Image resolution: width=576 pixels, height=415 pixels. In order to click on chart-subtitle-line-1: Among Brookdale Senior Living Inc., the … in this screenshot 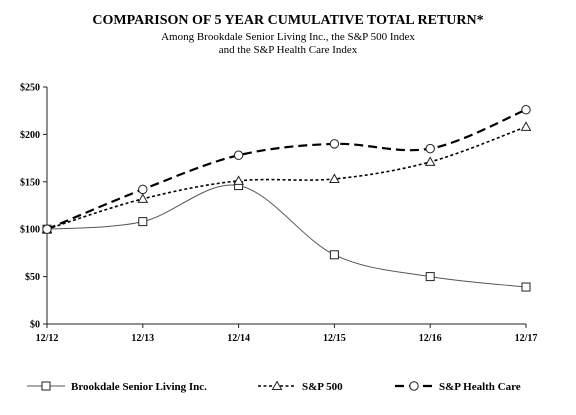, I will do `click(288, 37)`.